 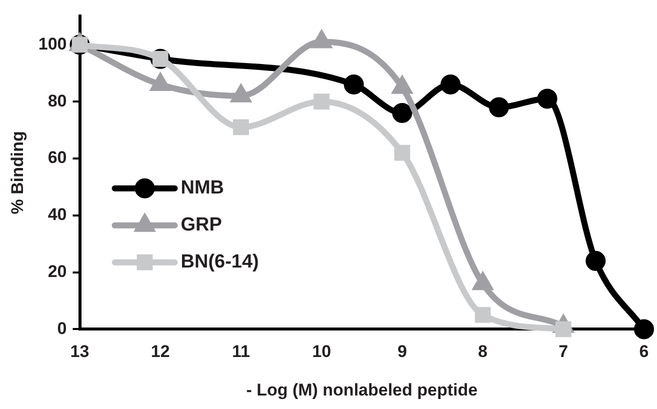 What do you see at coordinates (202, 188) in the screenshot?
I see `legend-label: NMB` at bounding box center [202, 188].